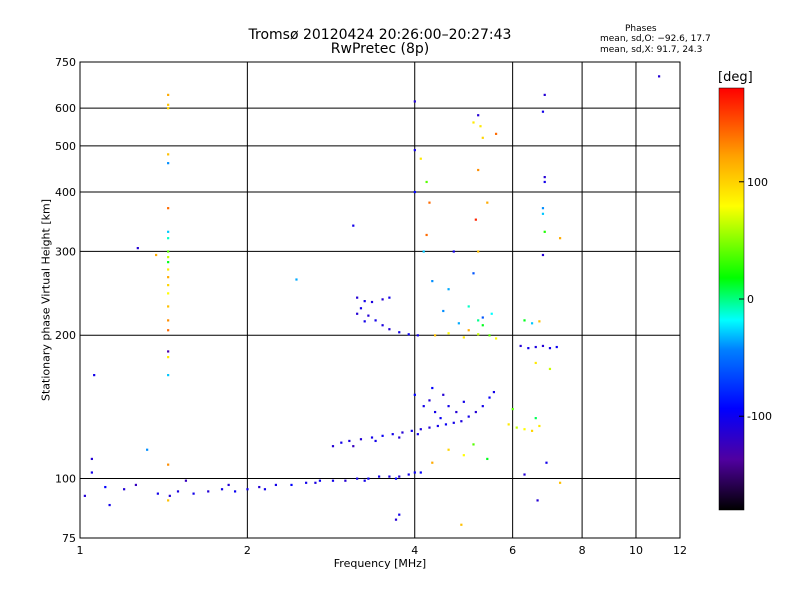  I want to click on x-tick-label: 8, so click(582, 550).